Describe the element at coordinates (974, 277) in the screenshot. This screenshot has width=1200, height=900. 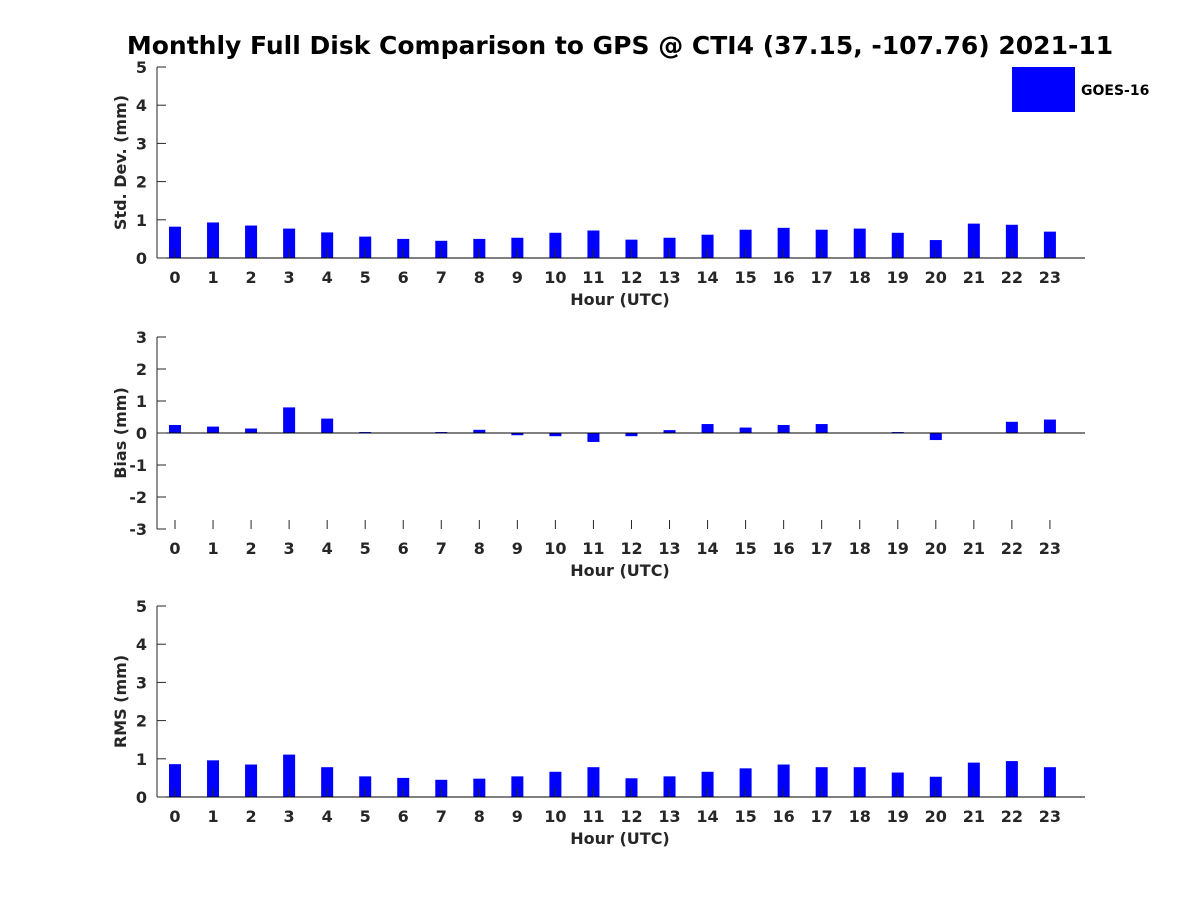
I see `xtick-label-std-21: 21` at that location.